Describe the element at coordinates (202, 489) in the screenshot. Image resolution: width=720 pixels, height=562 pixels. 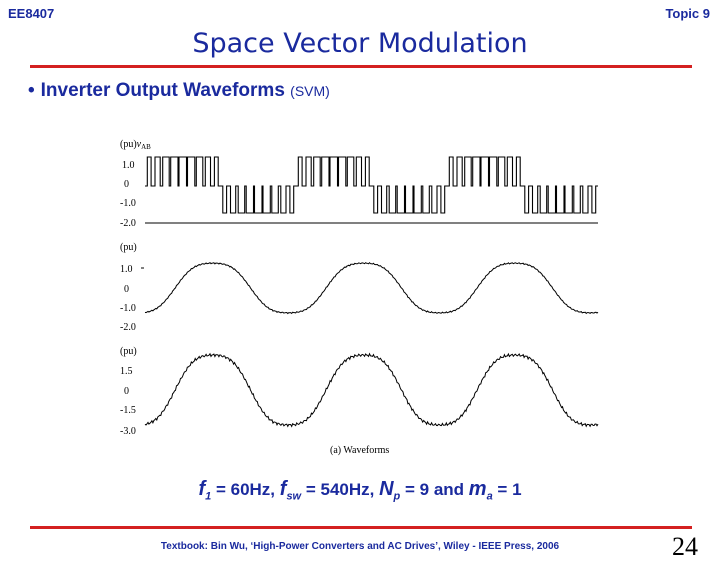
I see `f1-symbol: f` at that location.